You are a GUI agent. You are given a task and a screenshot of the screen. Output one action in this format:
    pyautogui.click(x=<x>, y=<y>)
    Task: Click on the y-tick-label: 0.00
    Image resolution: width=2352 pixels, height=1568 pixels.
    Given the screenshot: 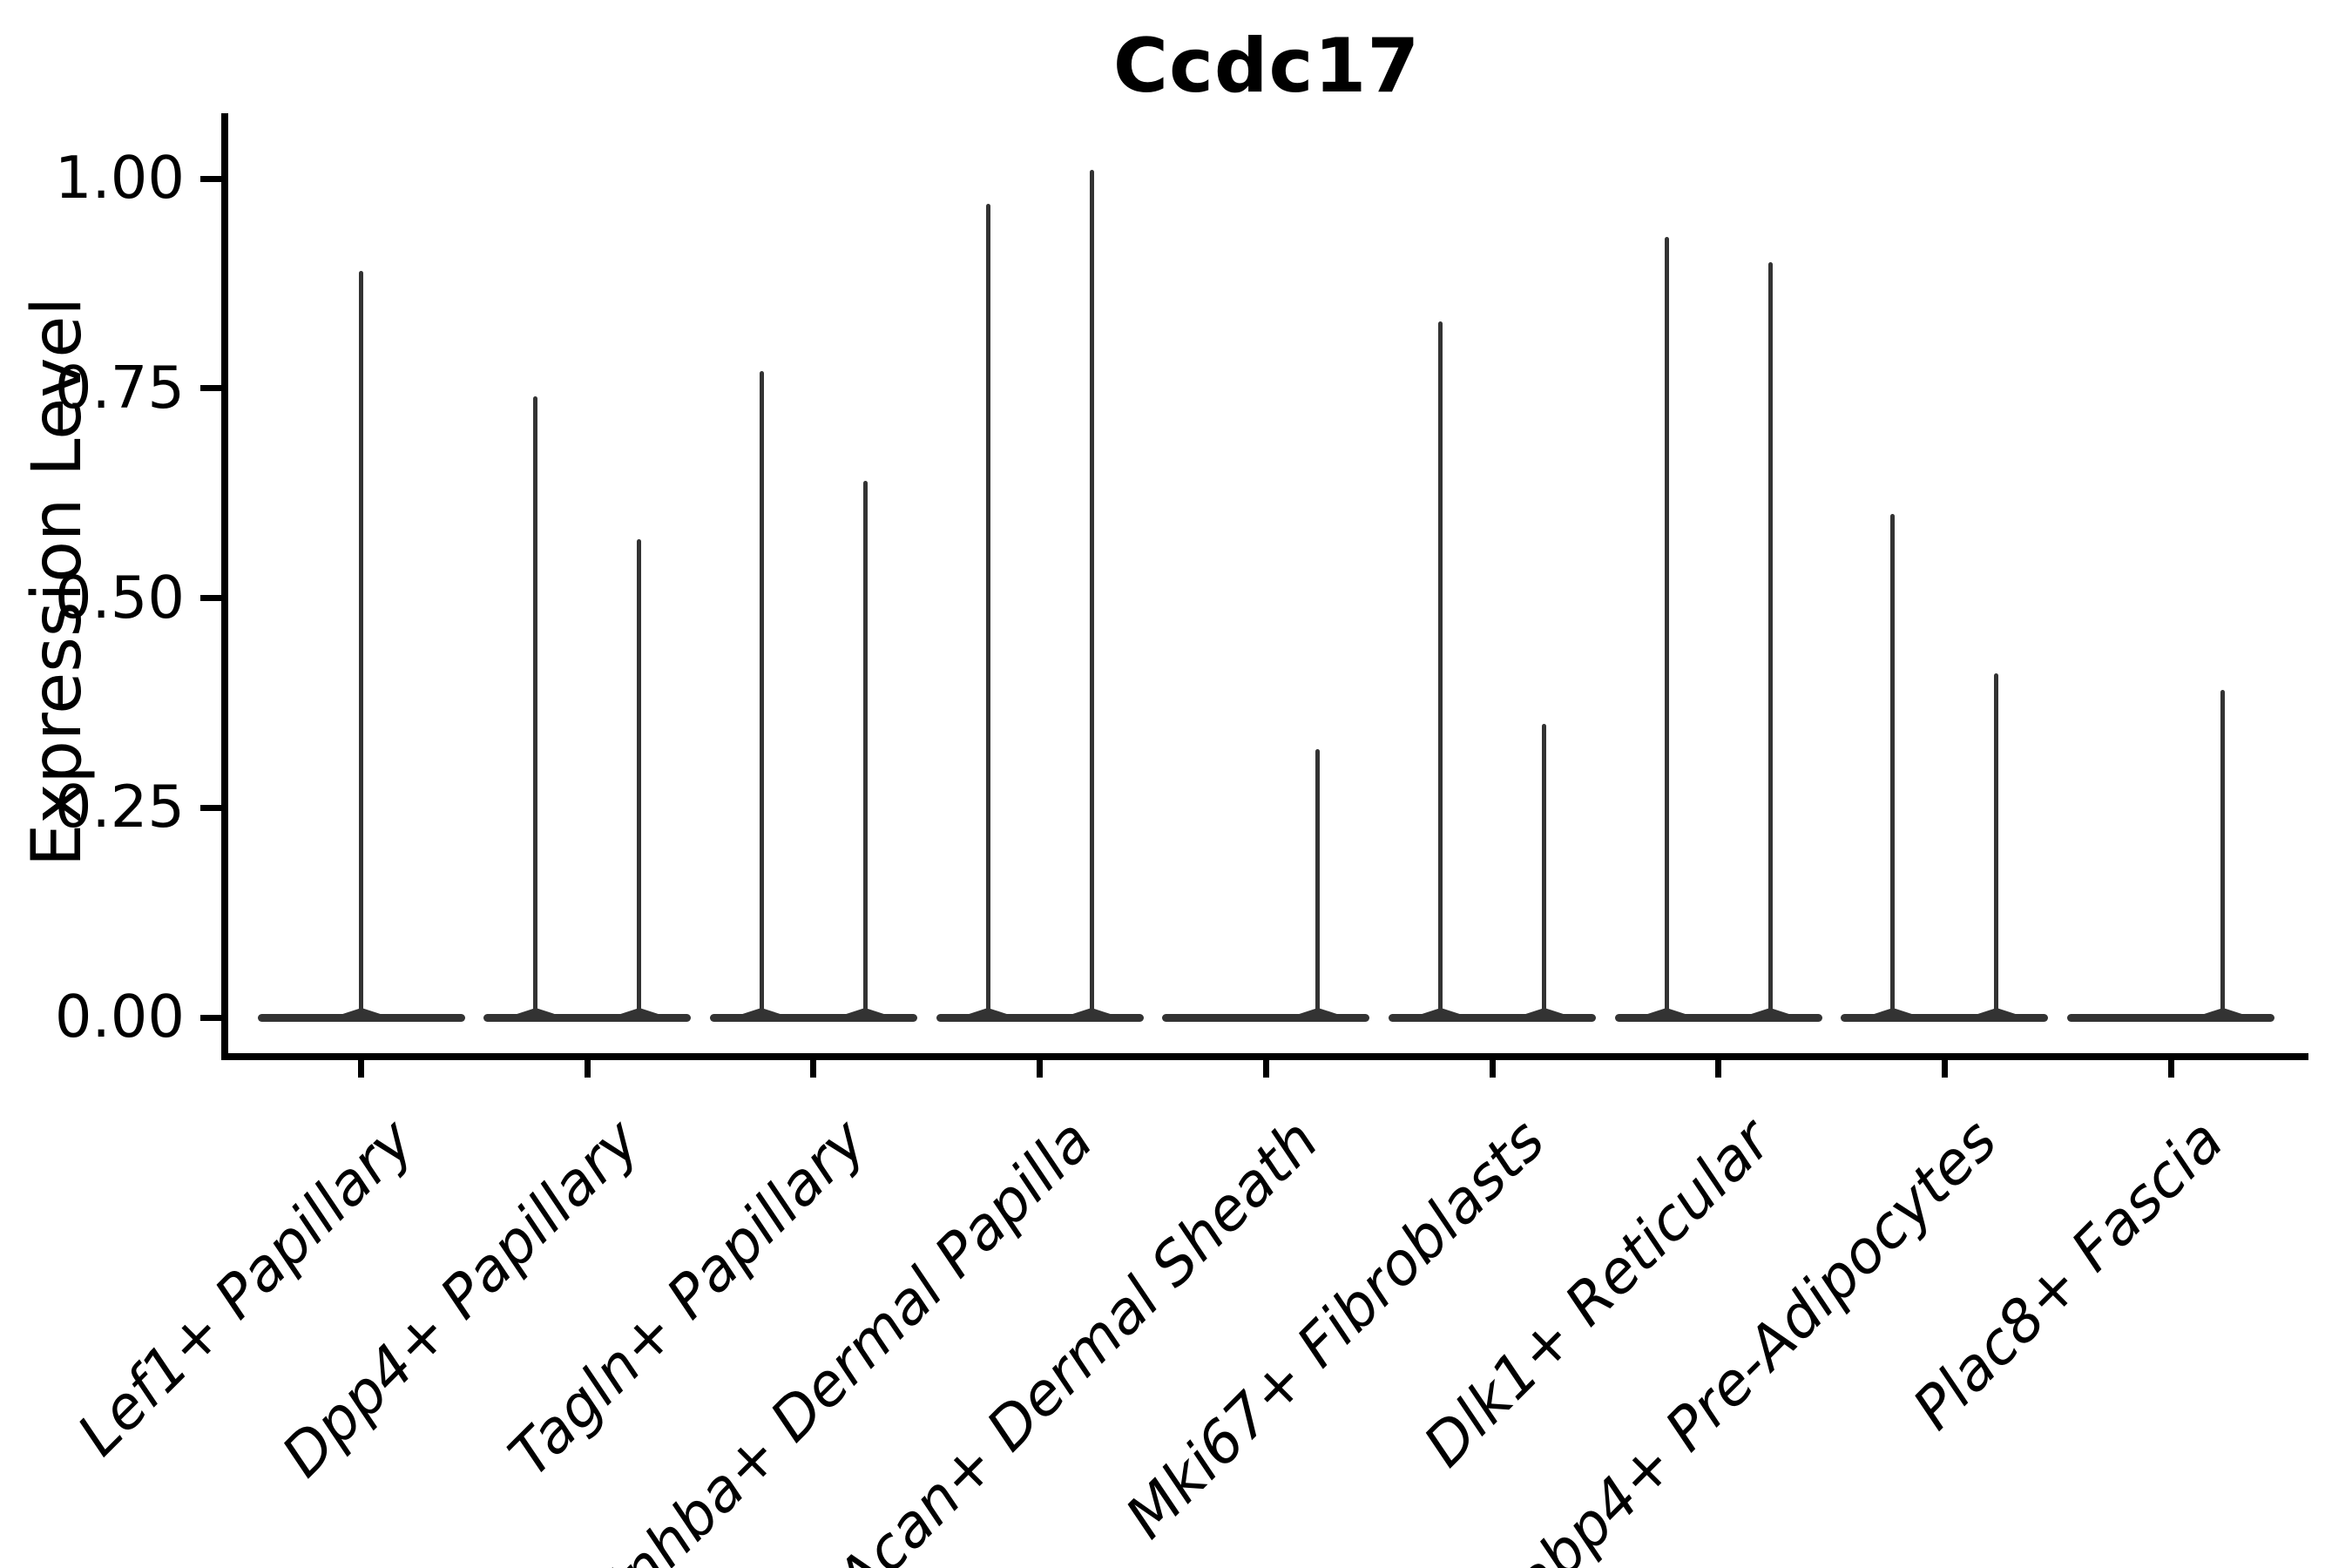 What is the action you would take?
    pyautogui.click(x=119, y=1017)
    